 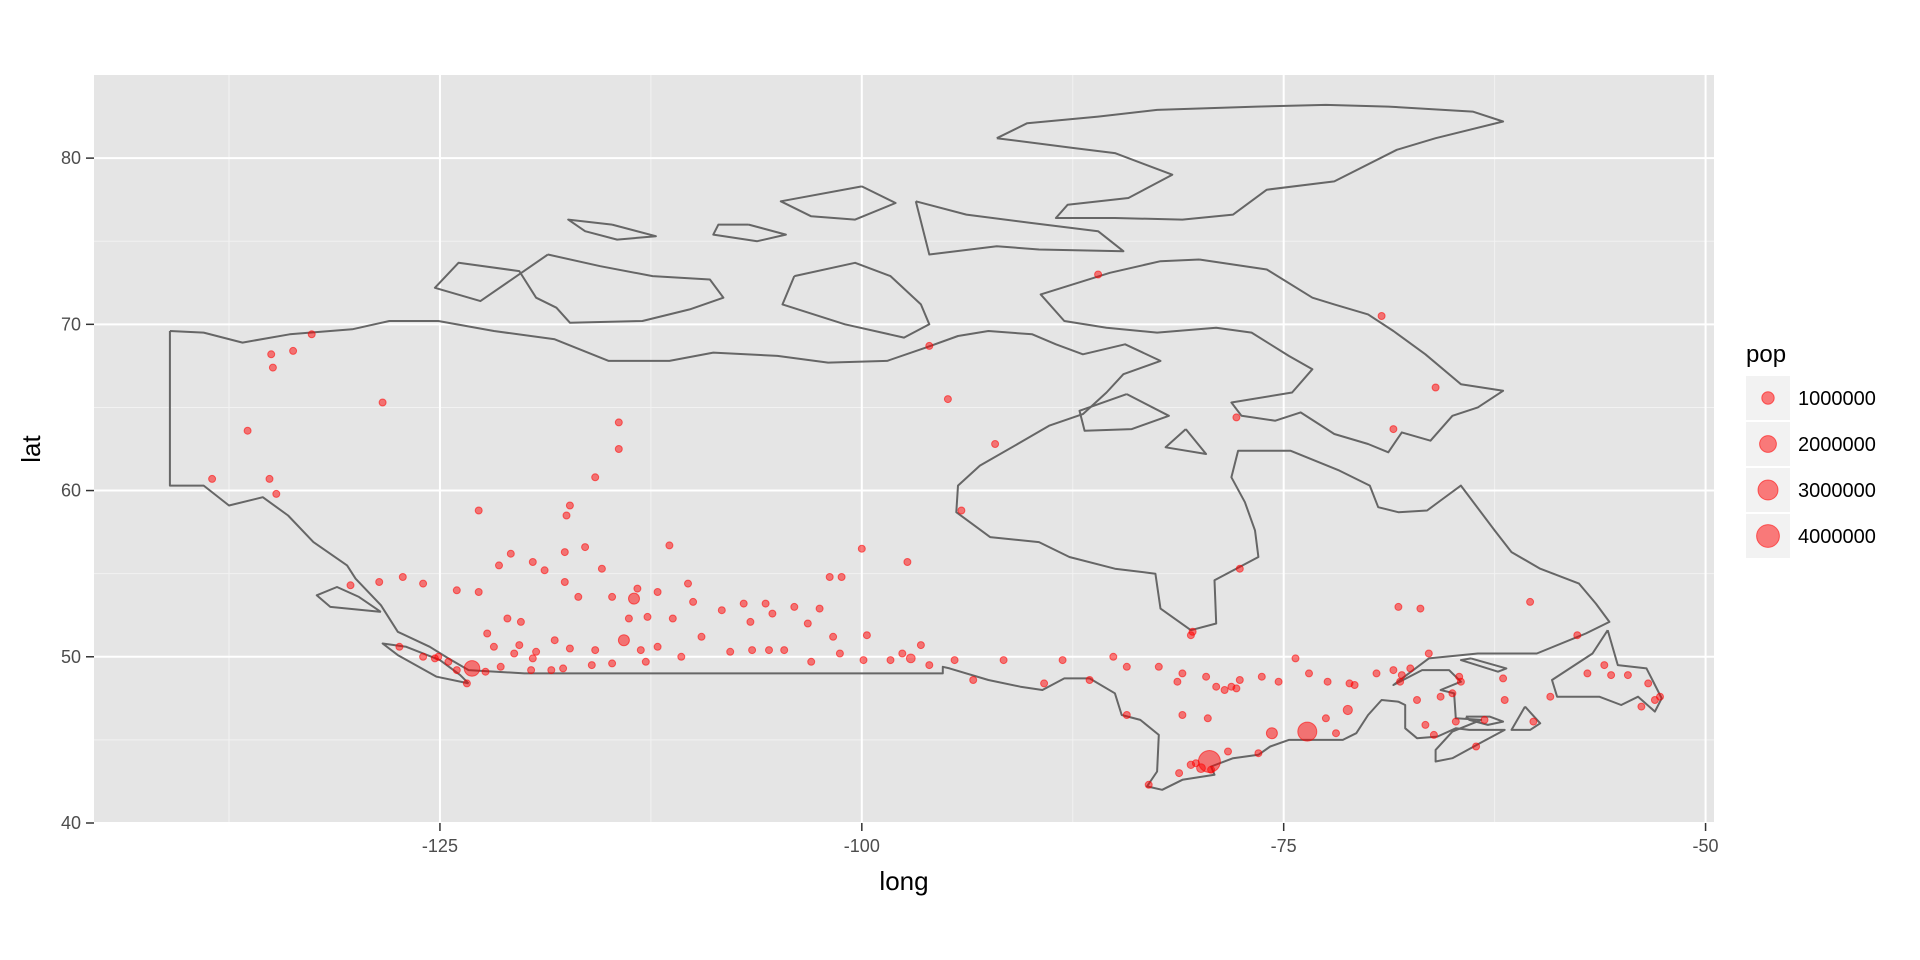 What do you see at coordinates (1811, 467) in the screenshot?
I see `legend-keys: 1000000 2000000 3000000 4000000` at bounding box center [1811, 467].